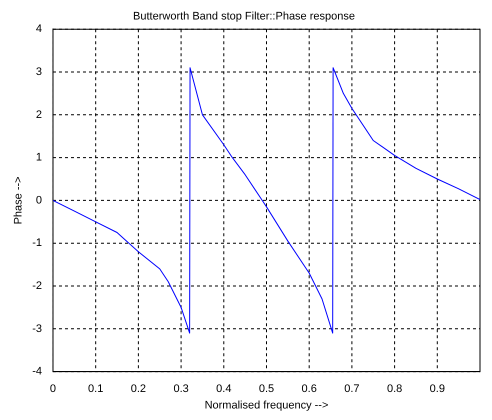  Describe the element at coordinates (224, 389) in the screenshot. I see `x-tick-label: 0.4` at that location.